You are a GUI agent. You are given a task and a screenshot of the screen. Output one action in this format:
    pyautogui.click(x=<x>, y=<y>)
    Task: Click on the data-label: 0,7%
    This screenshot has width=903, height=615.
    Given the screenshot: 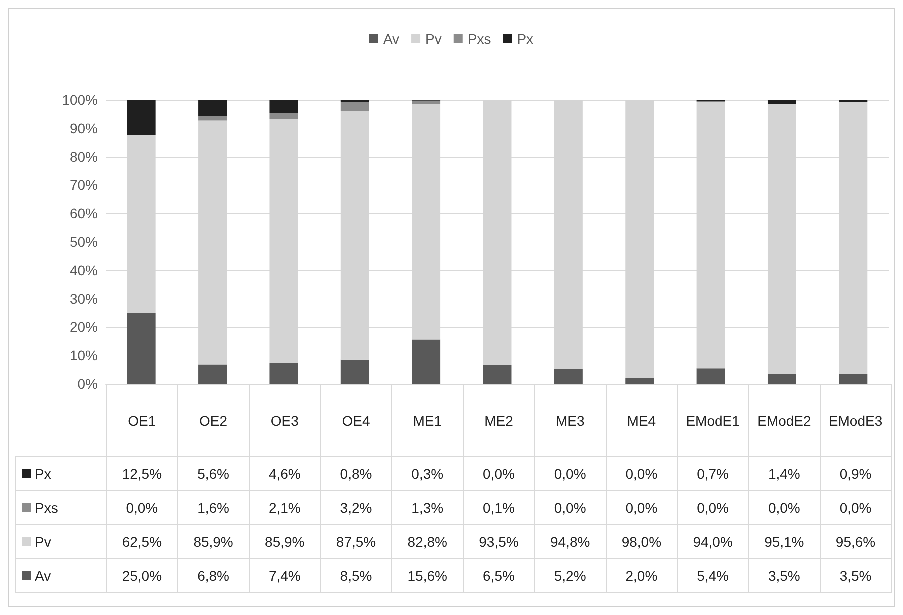 What is the action you would take?
    pyautogui.click(x=713, y=473)
    